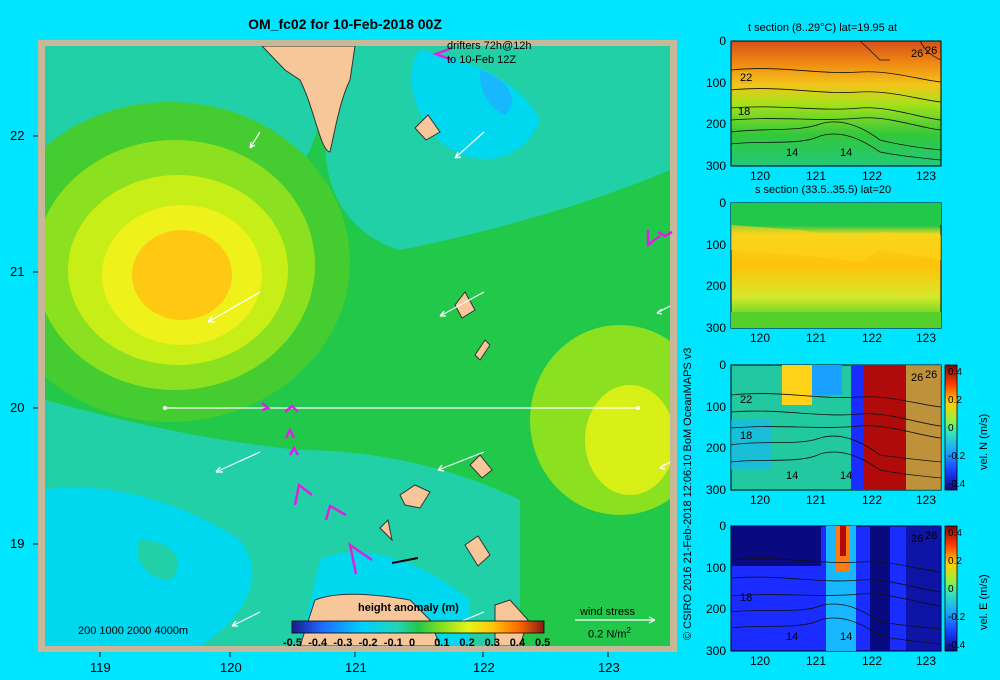  What do you see at coordinates (393, 643) in the screenshot?
I see `colorbar-tick: -0.1` at bounding box center [393, 643].